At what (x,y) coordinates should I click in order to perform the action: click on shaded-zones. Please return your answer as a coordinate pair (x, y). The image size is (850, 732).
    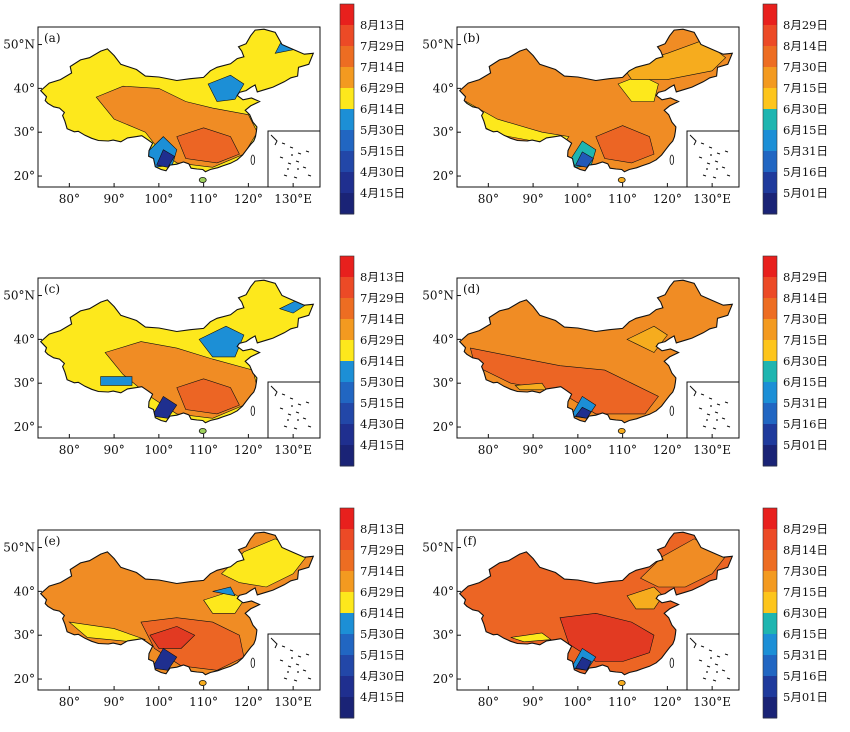
    Looking at the image, I should click on (596, 100).